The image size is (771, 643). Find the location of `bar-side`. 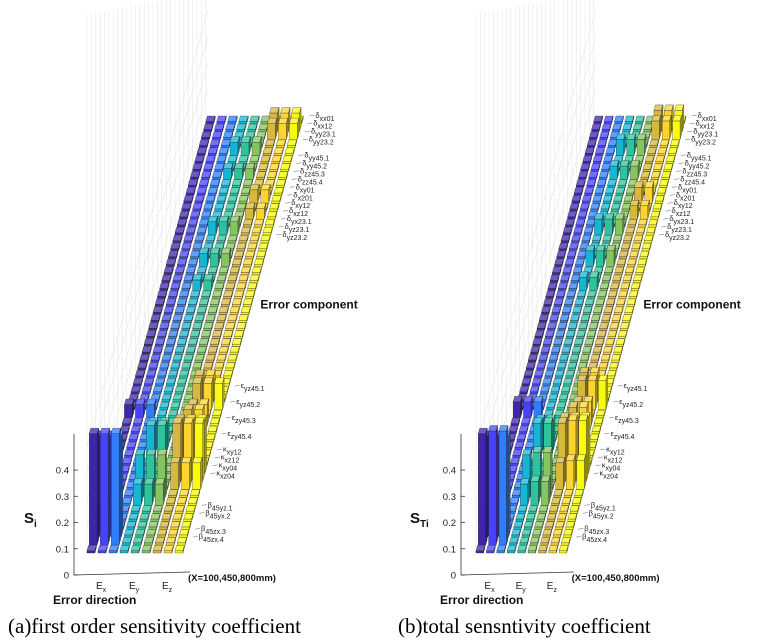

bar-side is located at coordinates (166, 473).